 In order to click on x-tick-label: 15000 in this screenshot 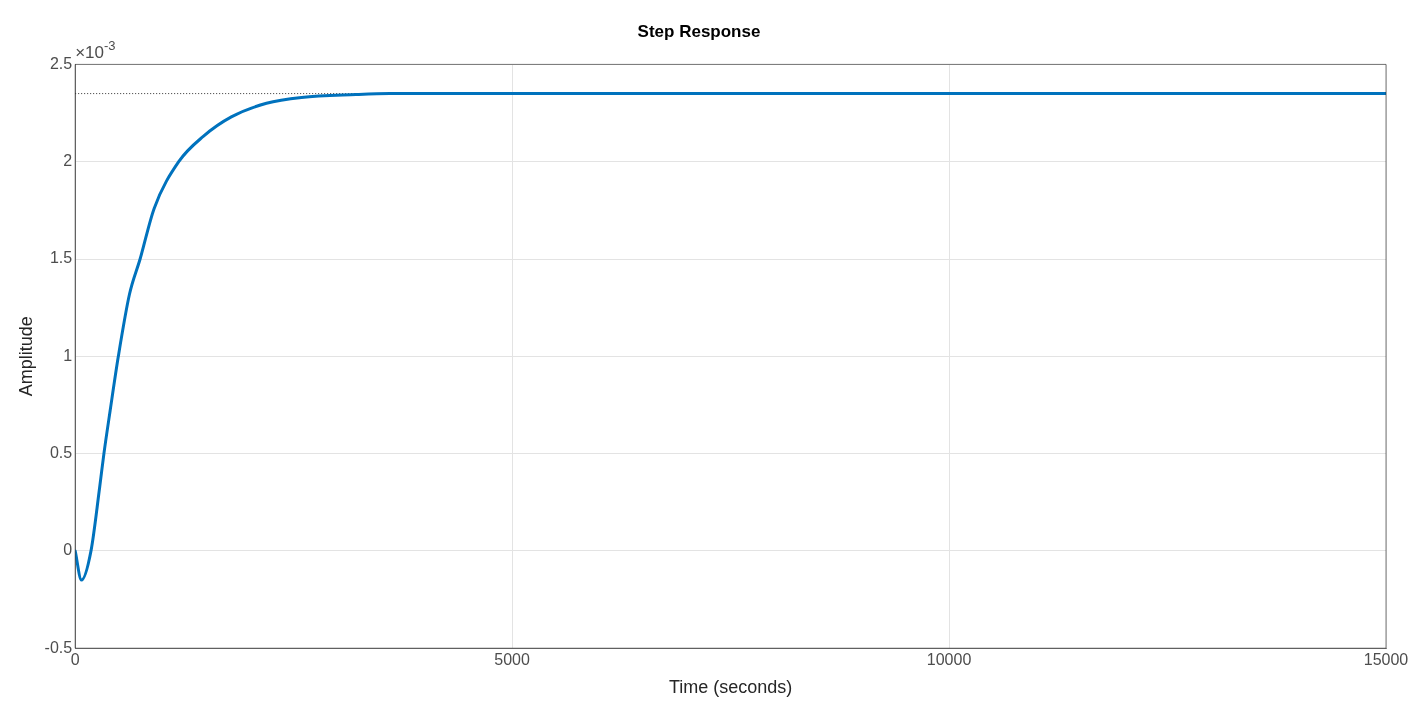, I will do `click(1386, 660)`.